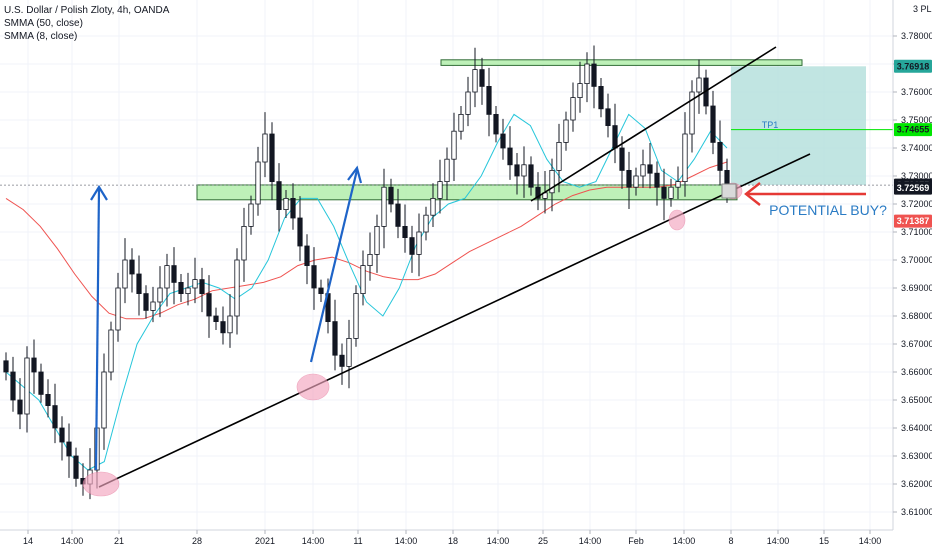 This screenshot has height=555, width=932. I want to click on price-tick-label: 3.72000, so click(916, 204).